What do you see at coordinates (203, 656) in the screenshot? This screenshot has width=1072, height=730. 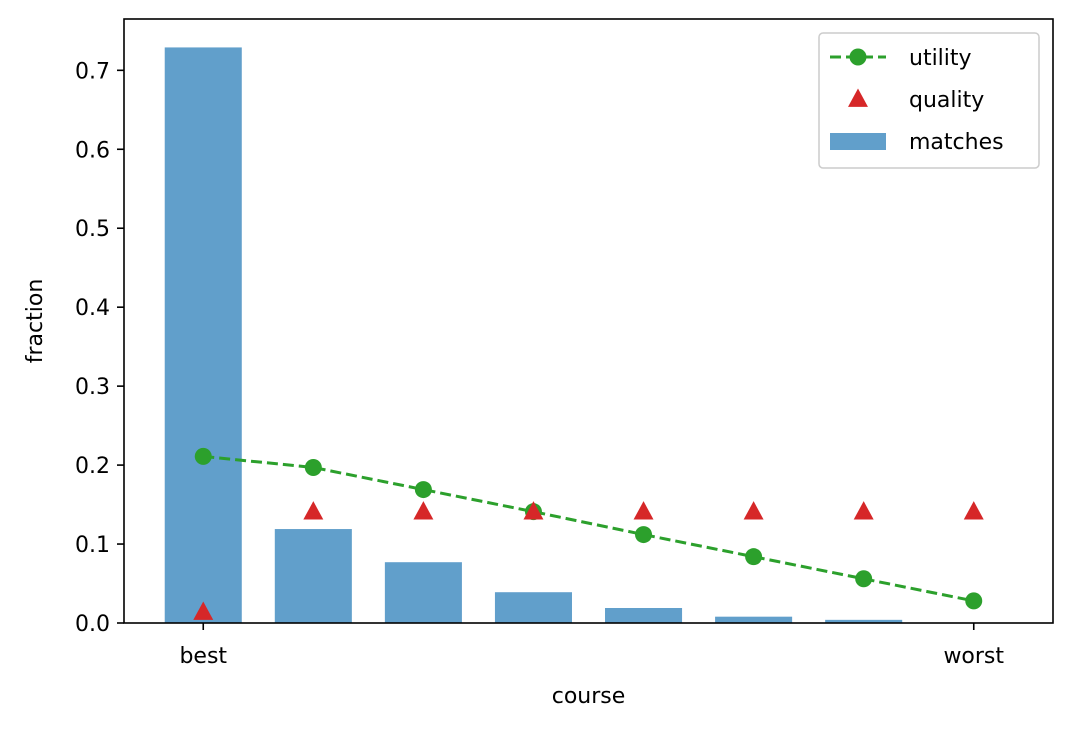 I see `x-tick-label-0: best` at bounding box center [203, 656].